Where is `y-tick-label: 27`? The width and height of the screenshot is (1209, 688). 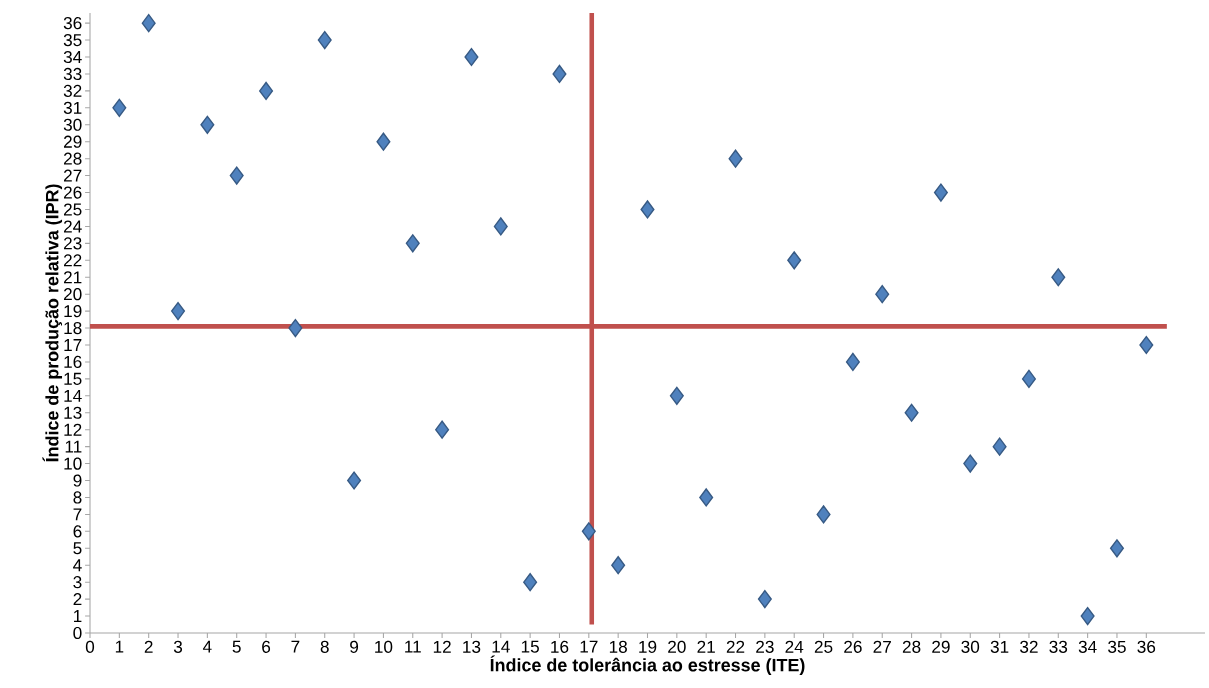
y-tick-label: 27 is located at coordinates (72, 175).